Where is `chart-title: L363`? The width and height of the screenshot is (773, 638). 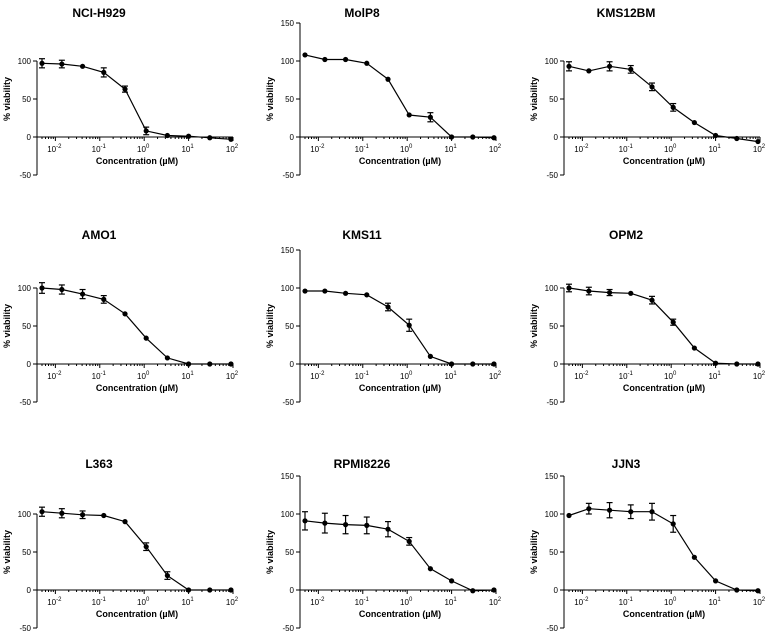
chart-title: L363 is located at coordinates (99, 464).